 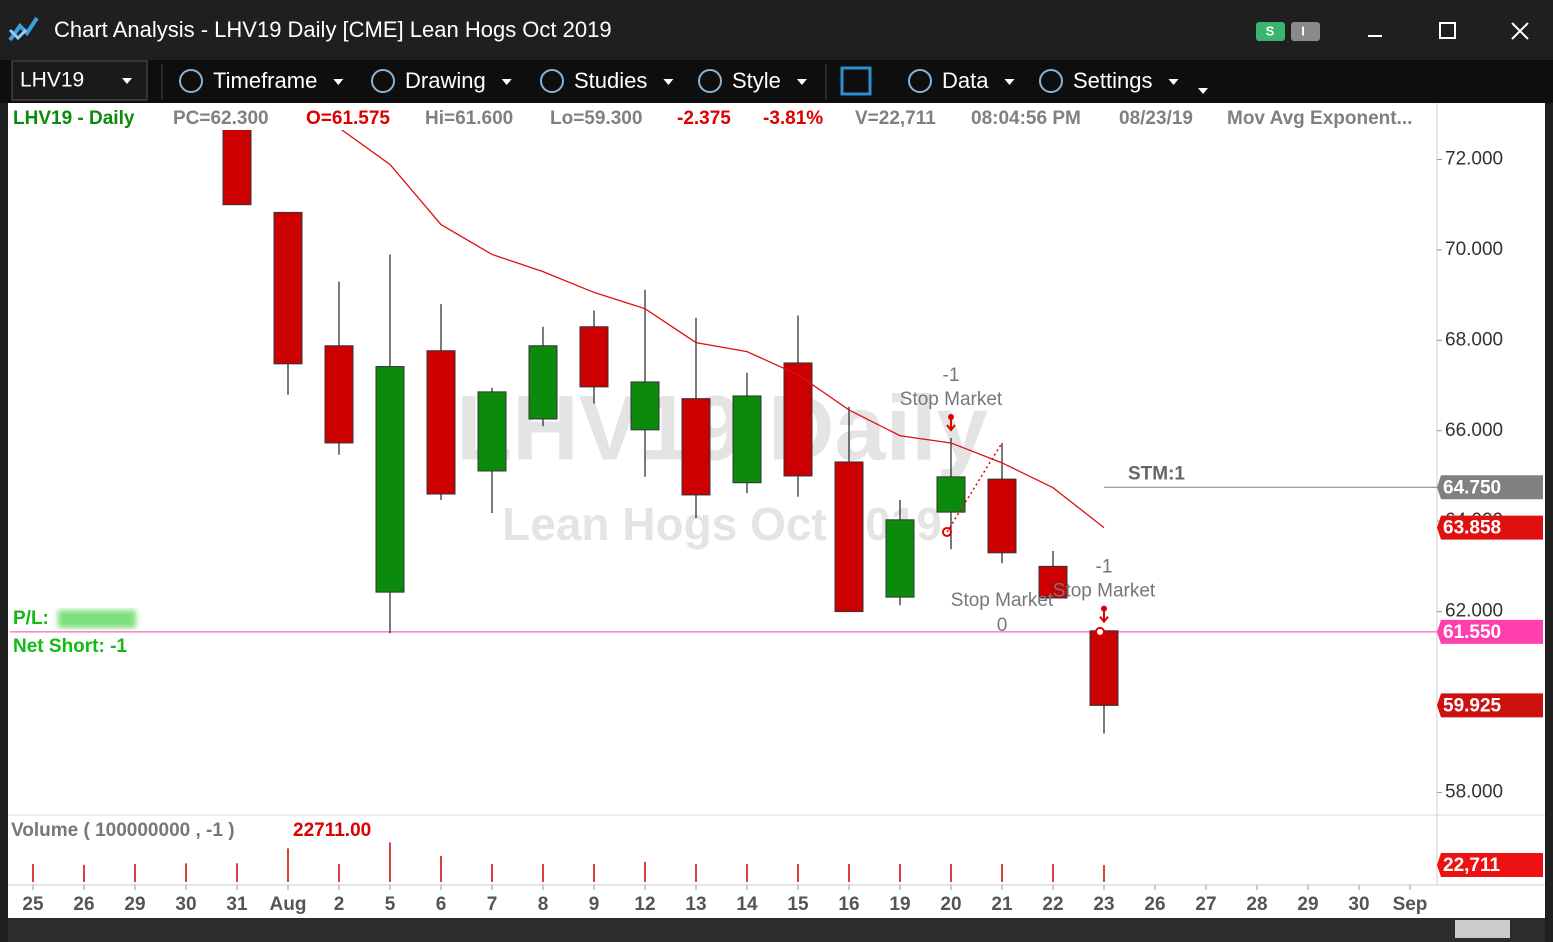 What do you see at coordinates (1026, 118) in the screenshot?
I see `info-time: 08:04:56 PM` at bounding box center [1026, 118].